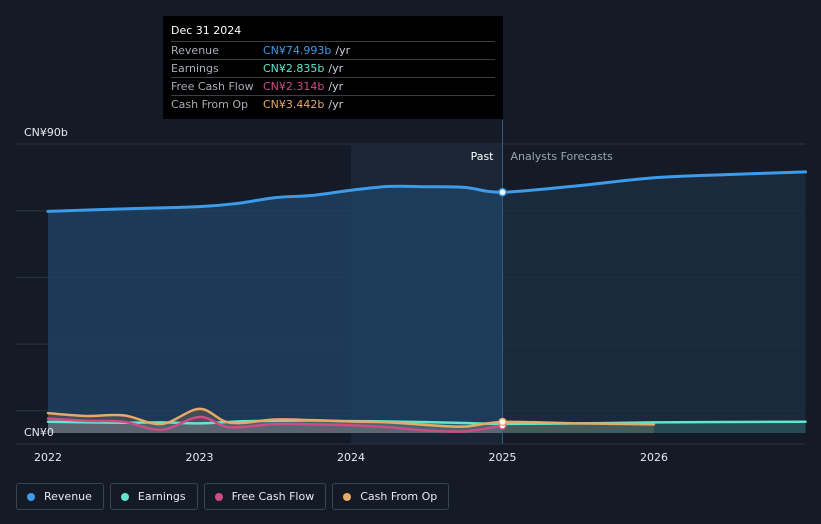 The image size is (821, 524). What do you see at coordinates (273, 496) in the screenshot?
I see `legend-label: Free Cash Flow` at bounding box center [273, 496].